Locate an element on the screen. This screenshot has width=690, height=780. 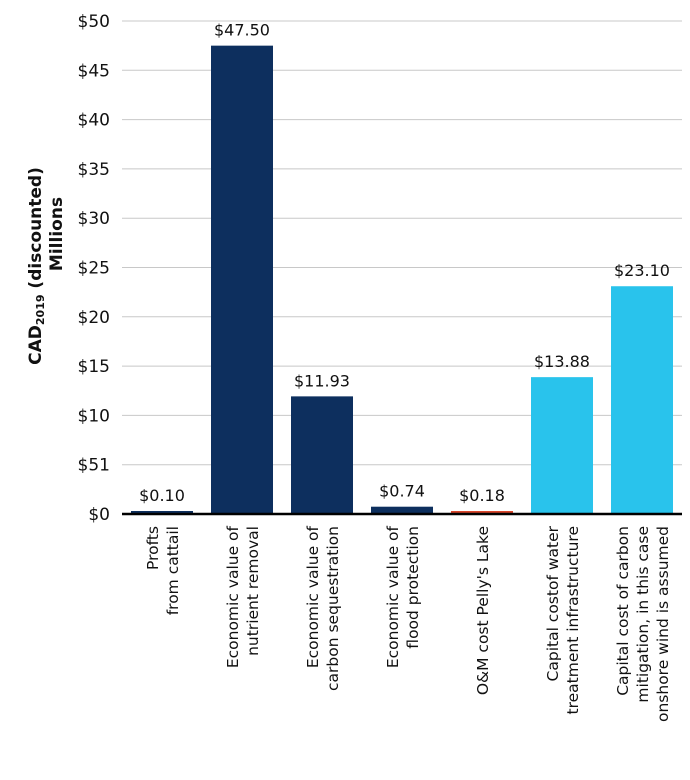
category-label-line: Capital costof water is located at coordinates (553, 603).